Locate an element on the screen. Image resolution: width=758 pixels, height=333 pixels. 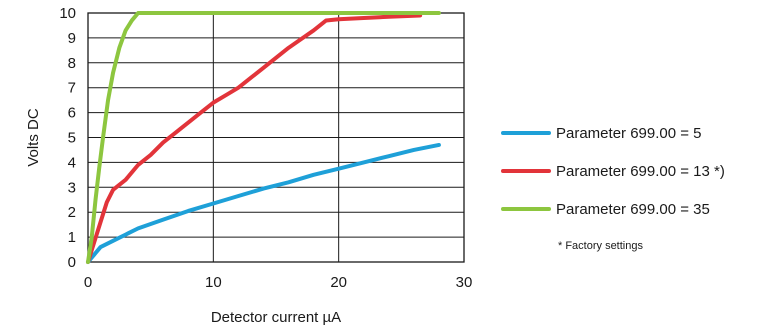
x-tick-label: 30 is located at coordinates (464, 282).